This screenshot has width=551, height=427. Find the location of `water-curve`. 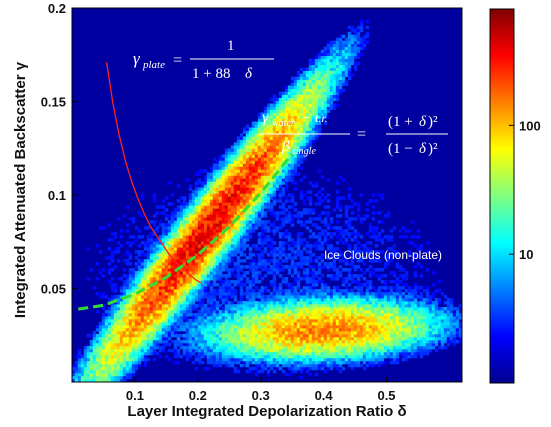

water-curve is located at coordinates (186, 231).